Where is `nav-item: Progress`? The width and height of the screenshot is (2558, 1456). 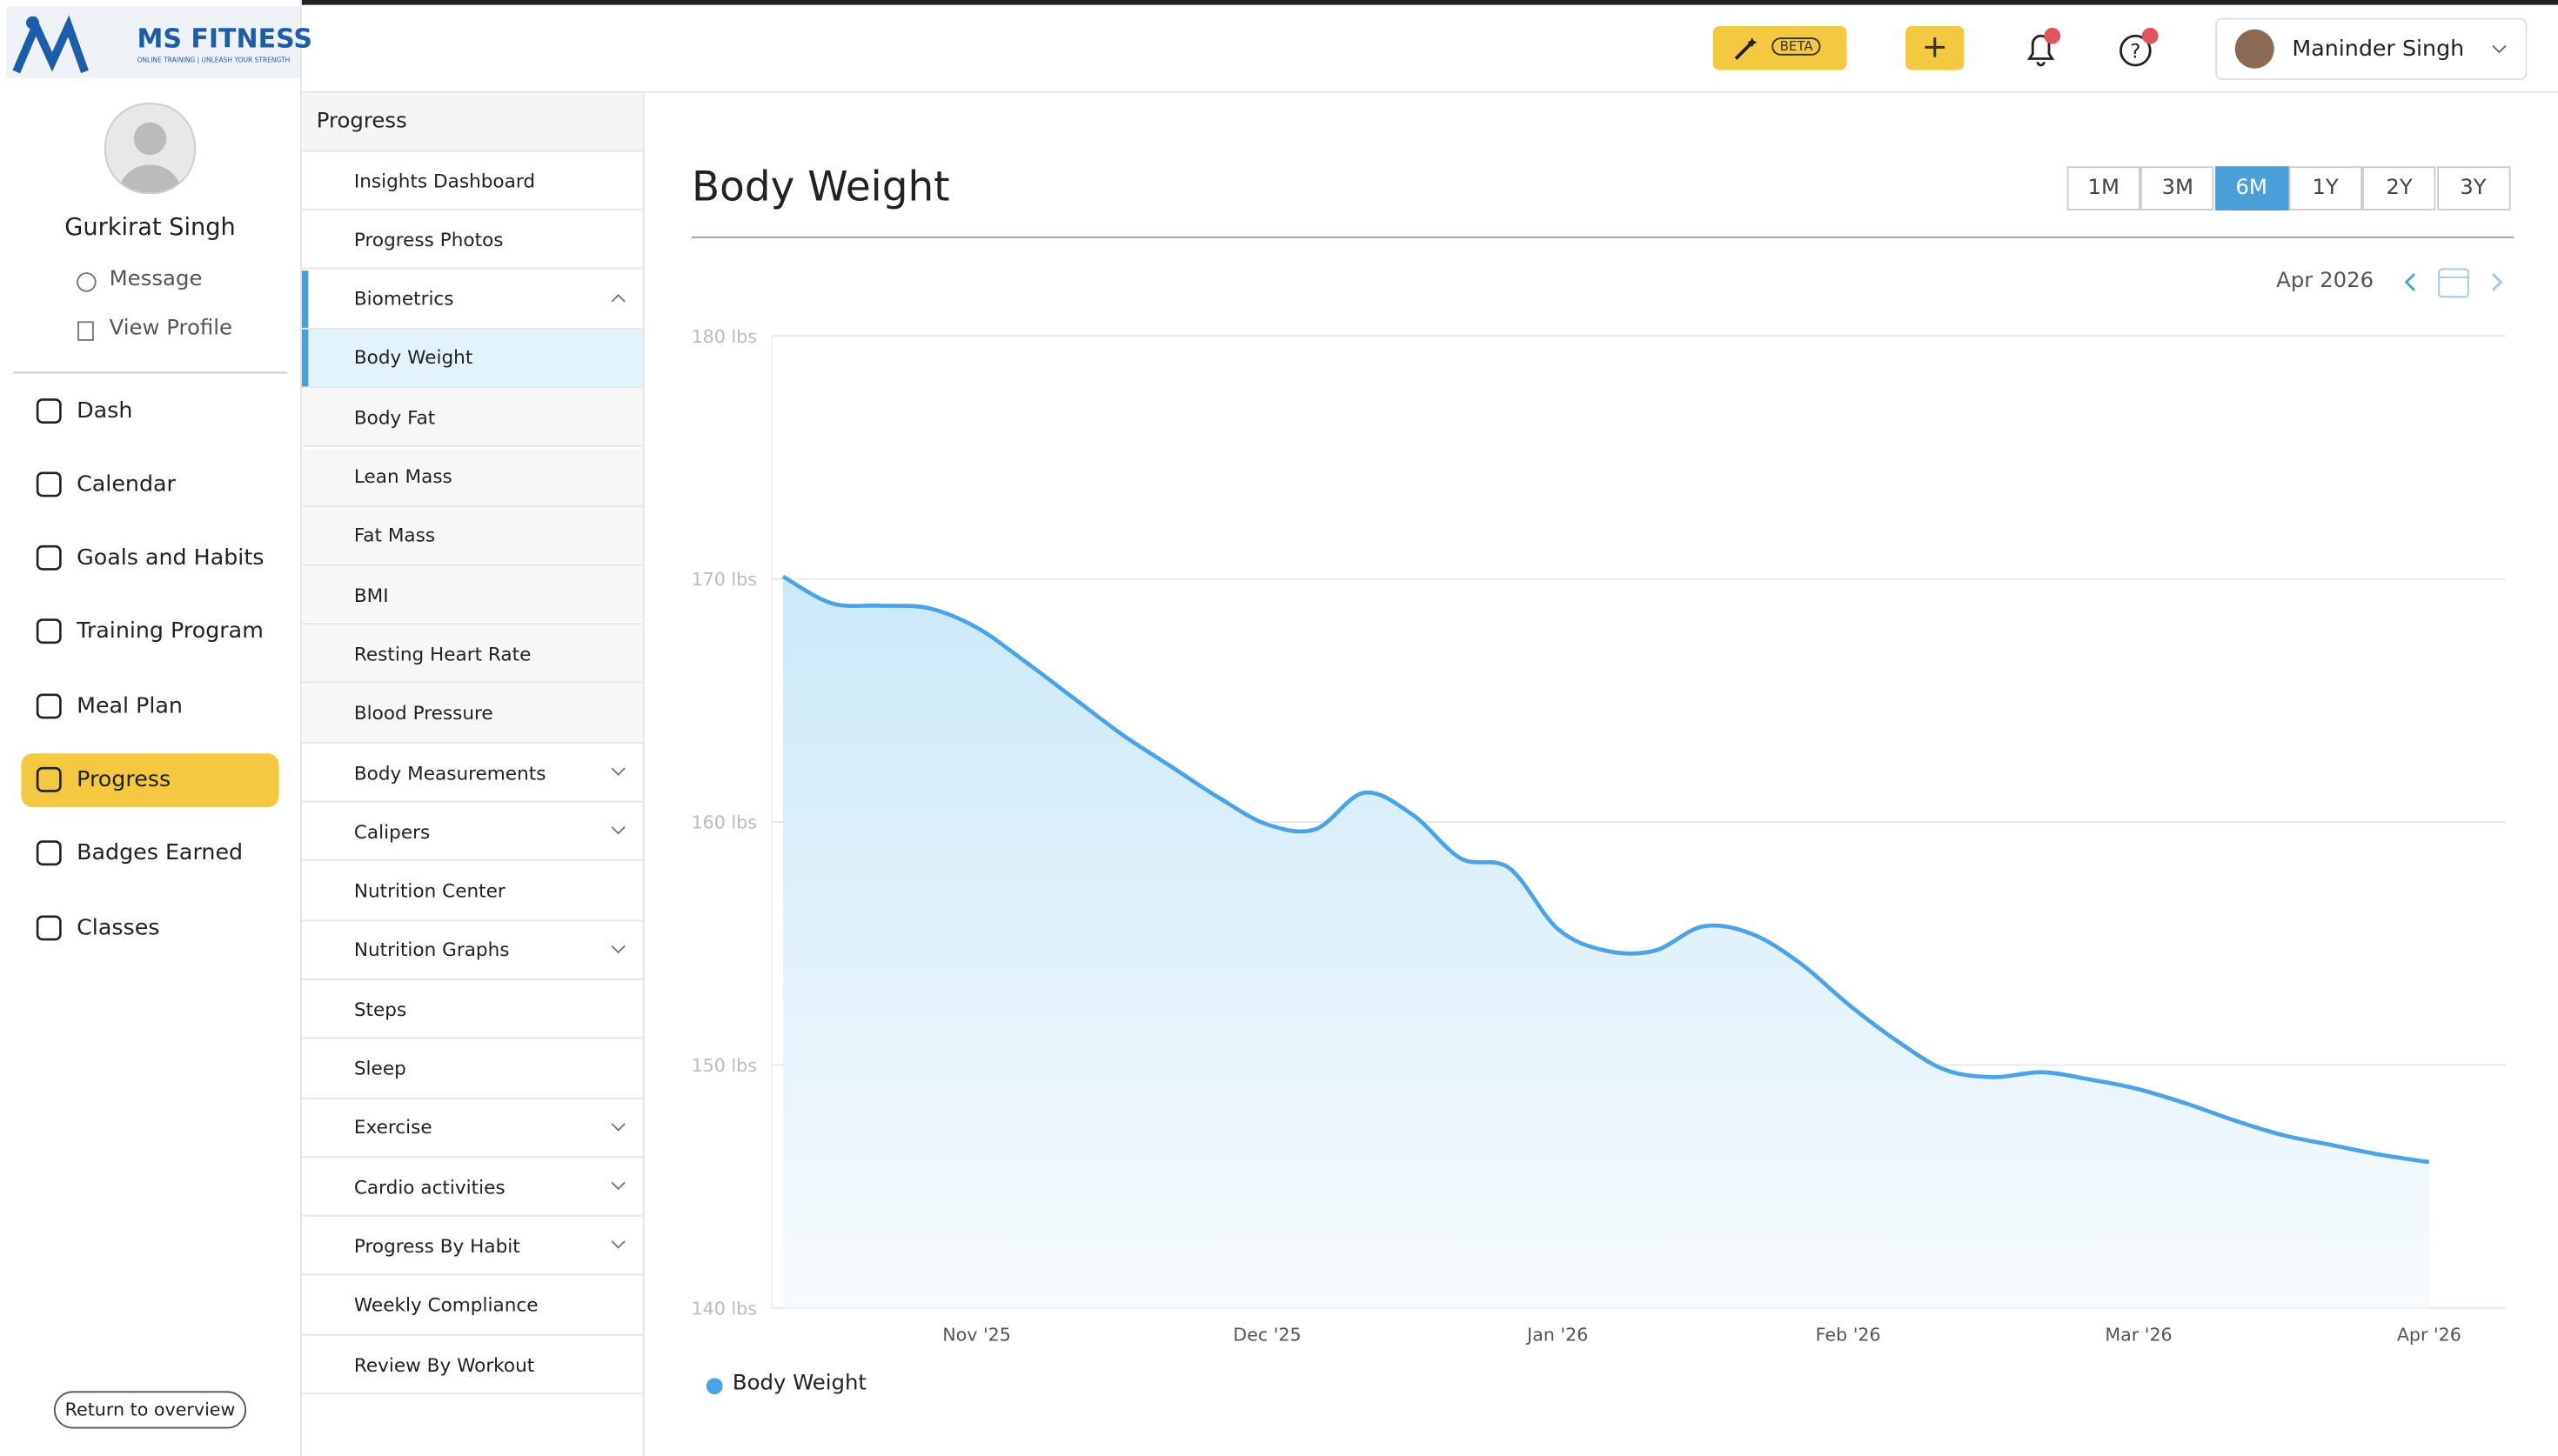
nav-item: Progress is located at coordinates (150, 779).